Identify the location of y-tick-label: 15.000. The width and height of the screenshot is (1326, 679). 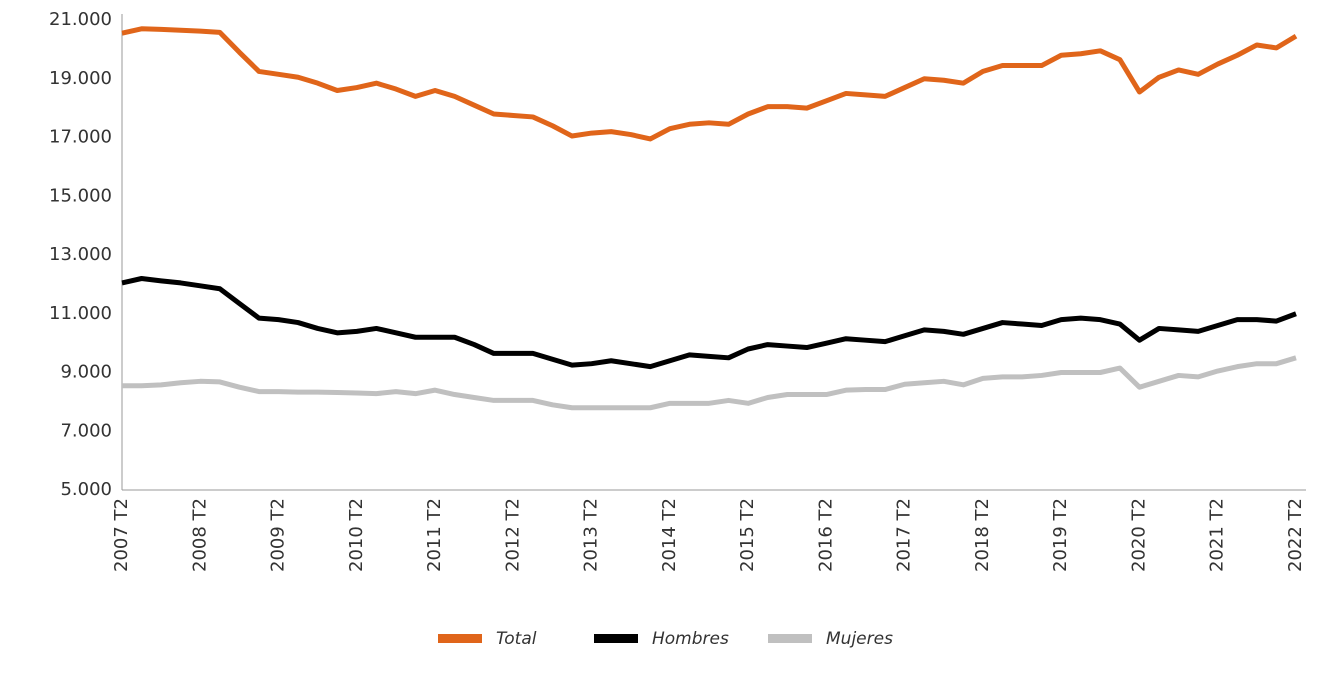
(80, 195).